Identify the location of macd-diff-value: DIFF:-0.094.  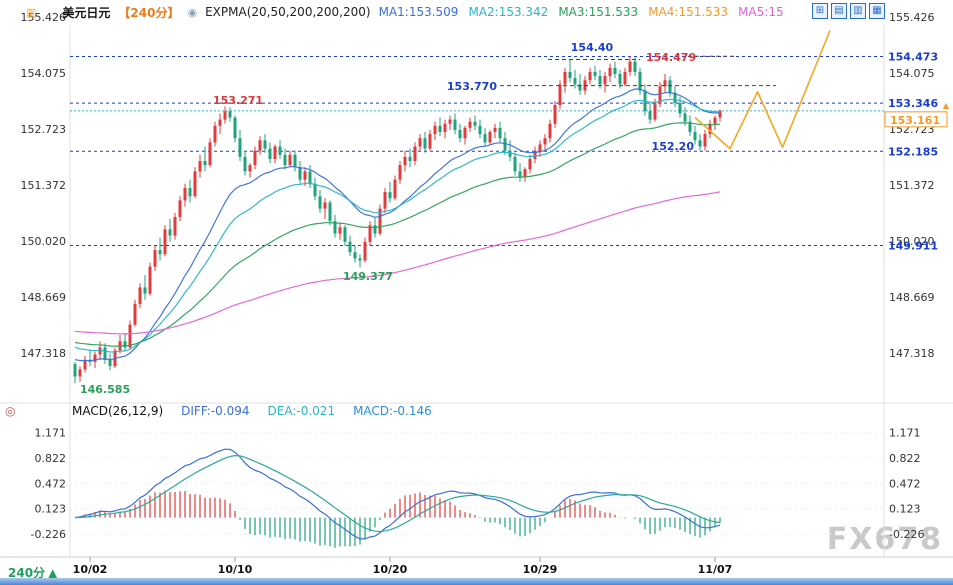
(215, 411).